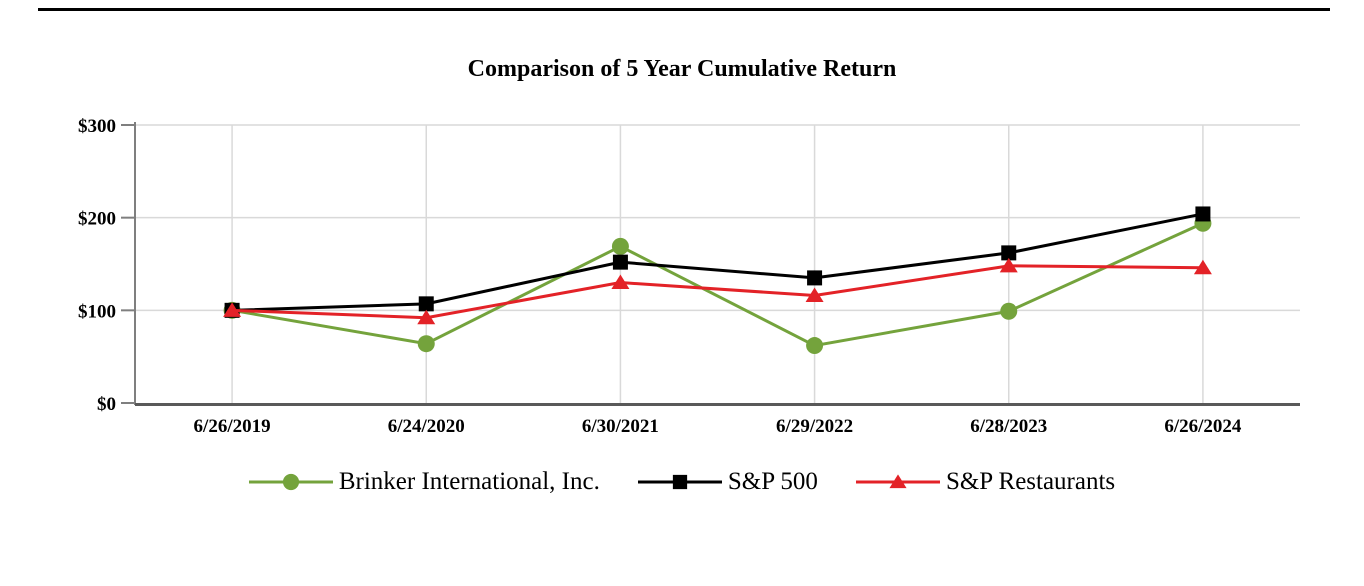  What do you see at coordinates (97, 219) in the screenshot?
I see `y-axis-tick-label: $200` at bounding box center [97, 219].